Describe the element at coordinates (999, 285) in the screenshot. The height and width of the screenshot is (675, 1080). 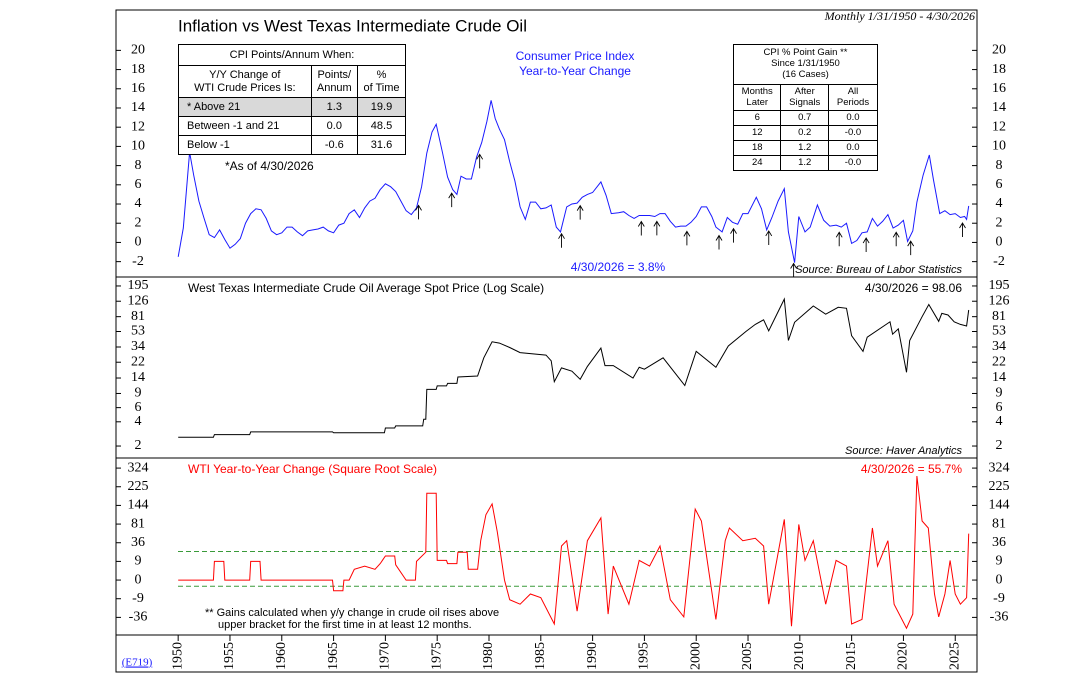
I see `y-tick-label-right: 195` at that location.